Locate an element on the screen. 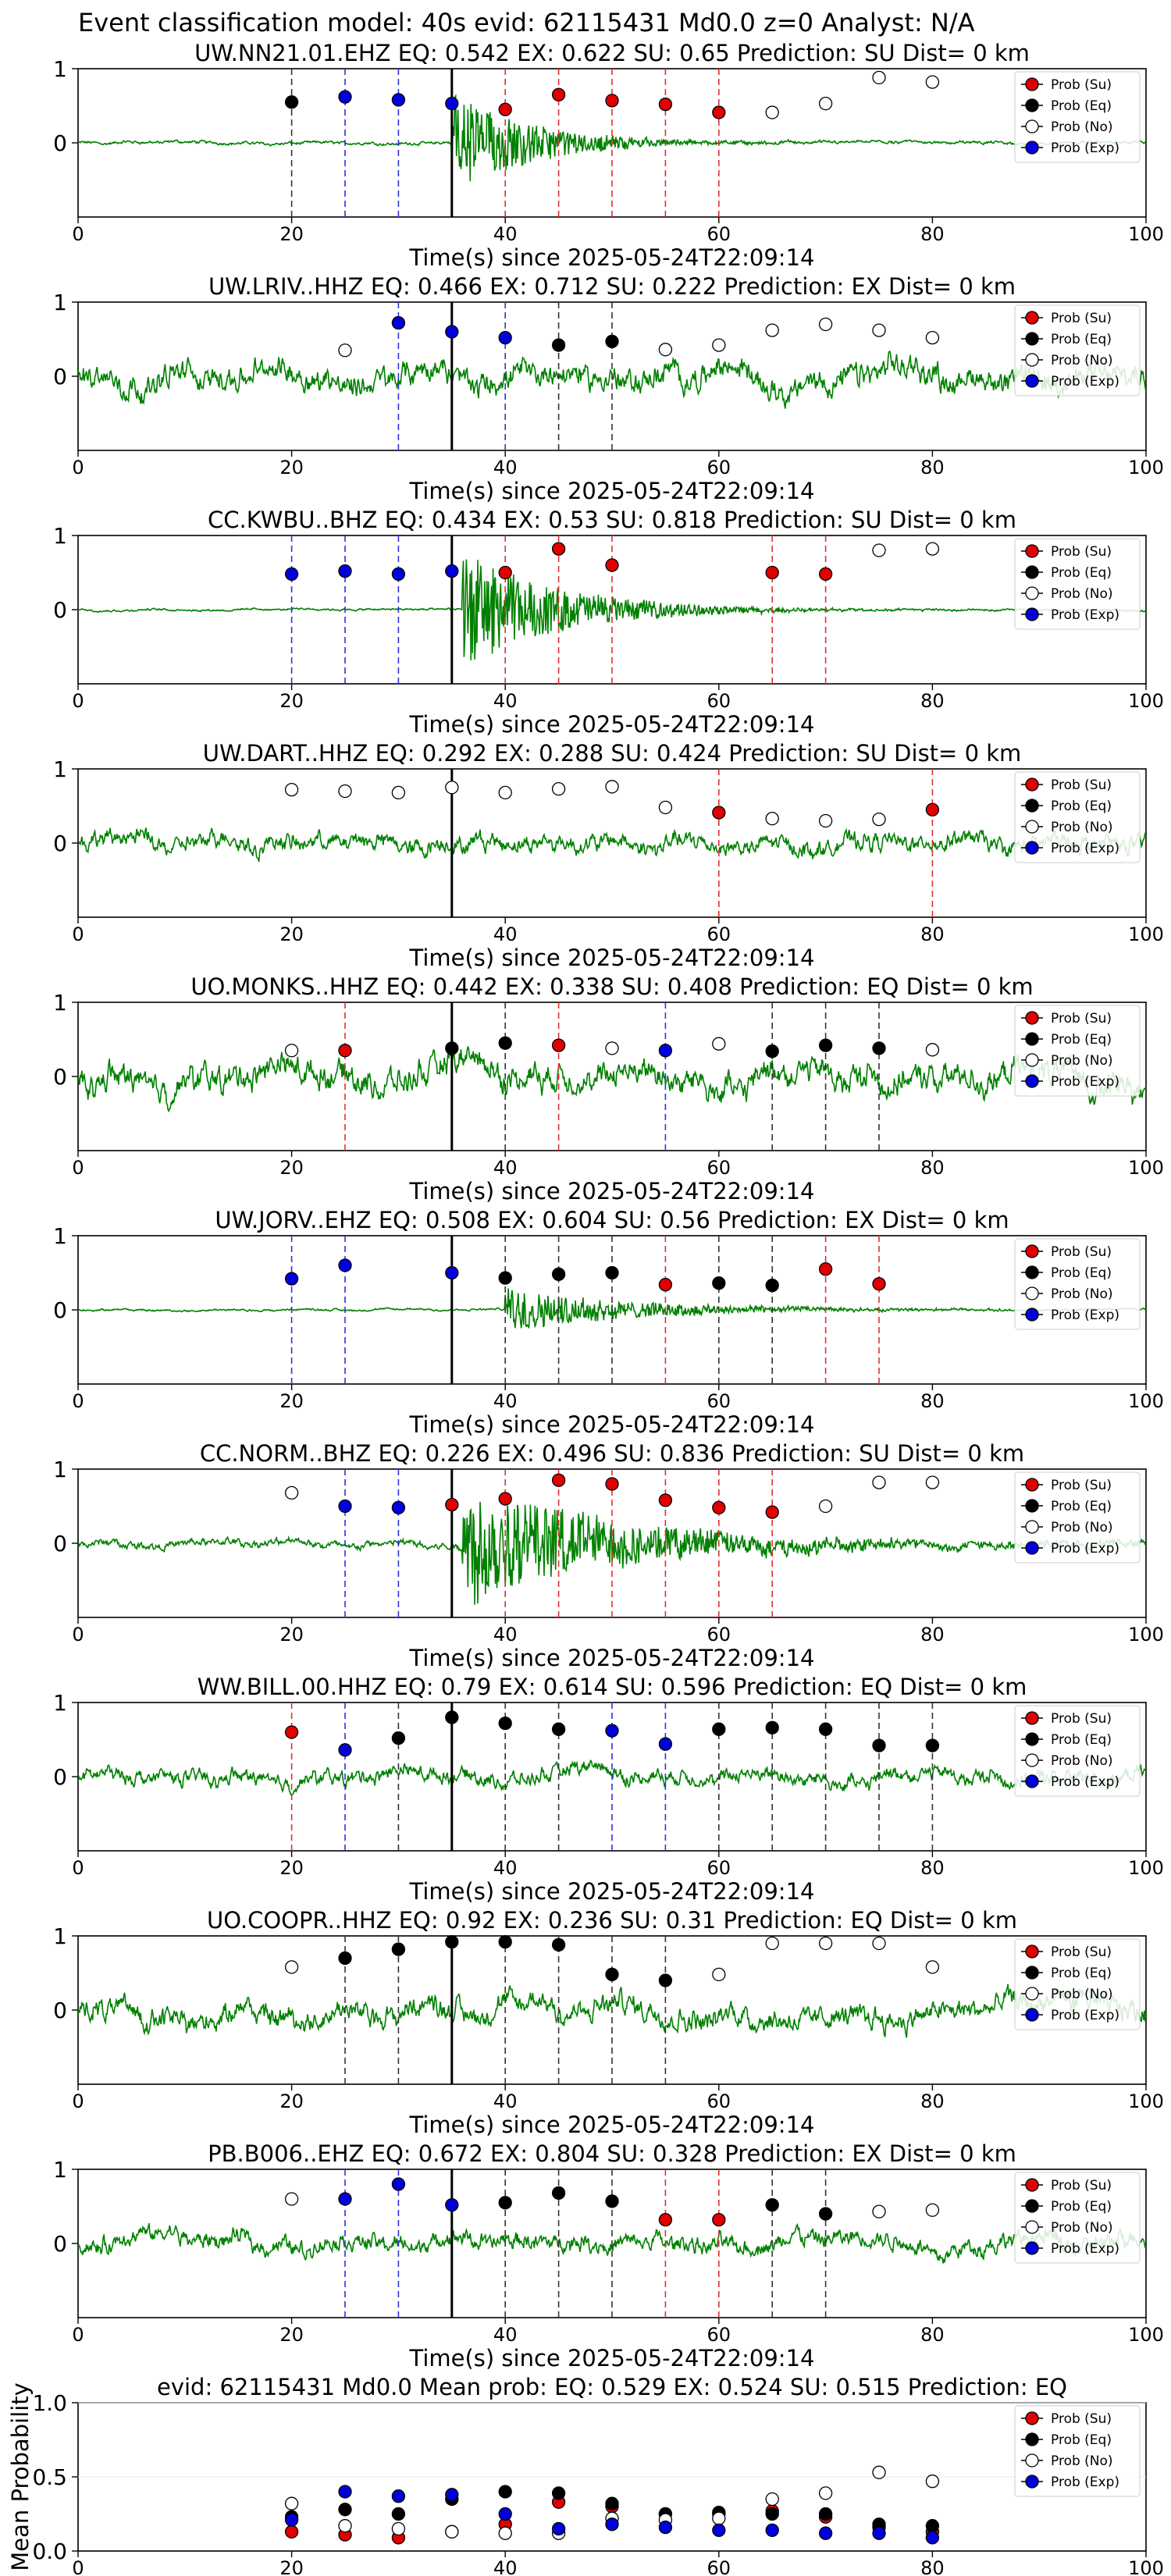 The image size is (1171, 2576). waveform-trace is located at coordinates (612, 138).